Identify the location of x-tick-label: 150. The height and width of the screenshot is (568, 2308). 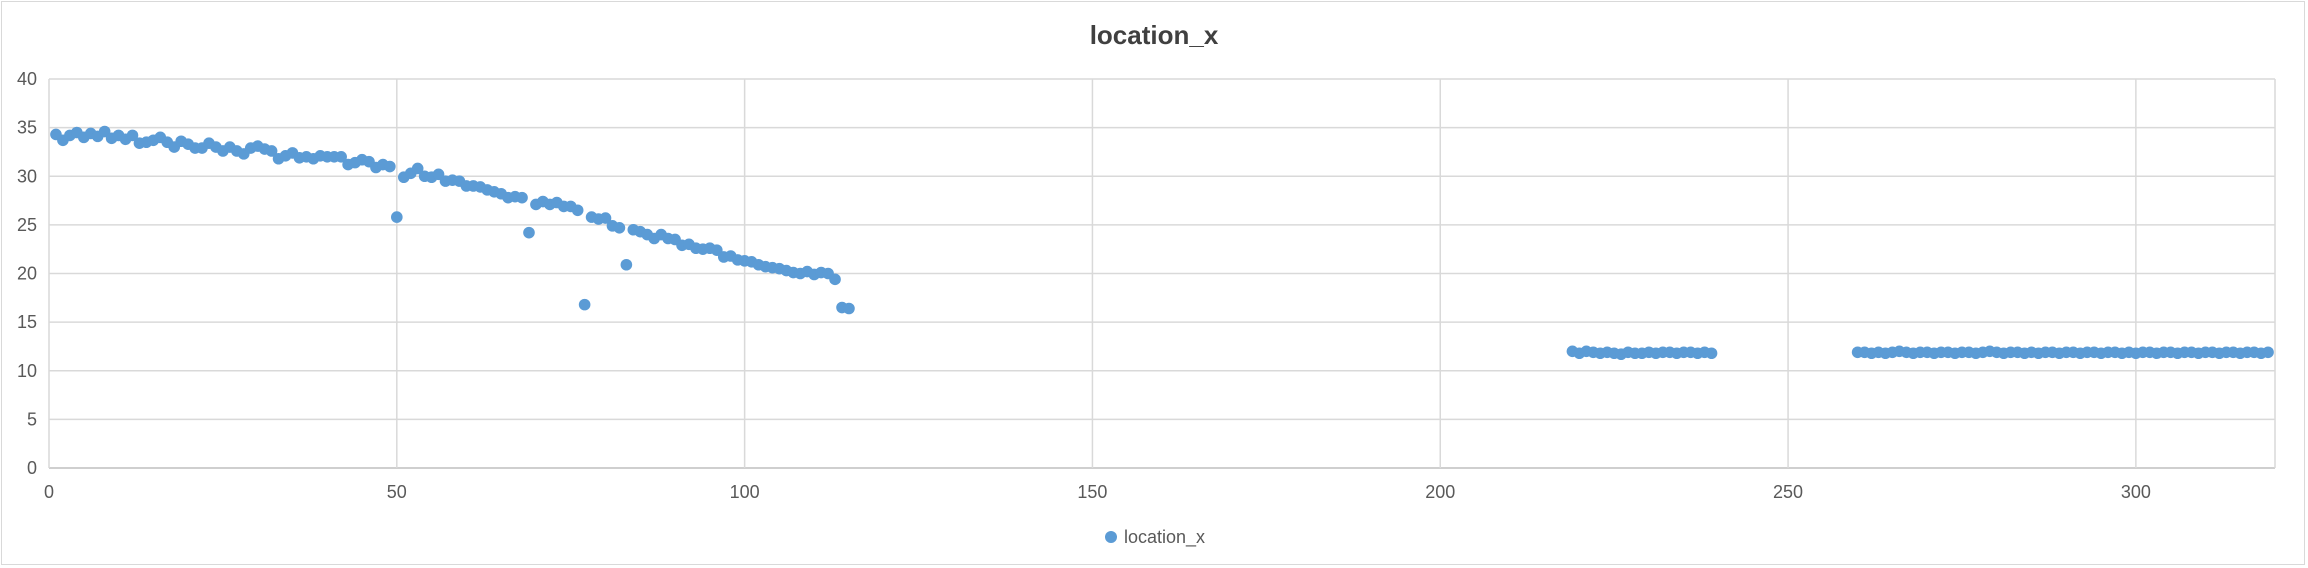
(1092, 492).